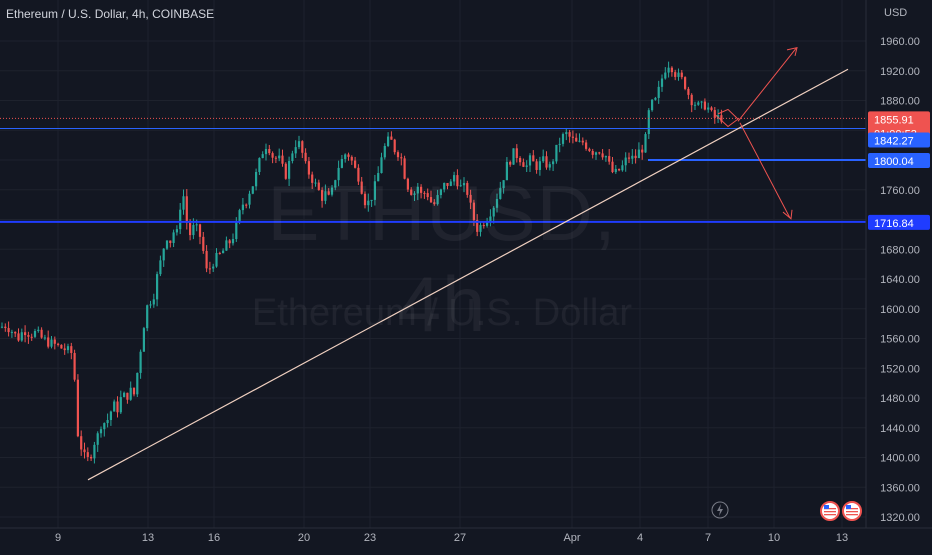 This screenshot has width=932, height=555. I want to click on price-tick-label: 1680.00, so click(900, 250).